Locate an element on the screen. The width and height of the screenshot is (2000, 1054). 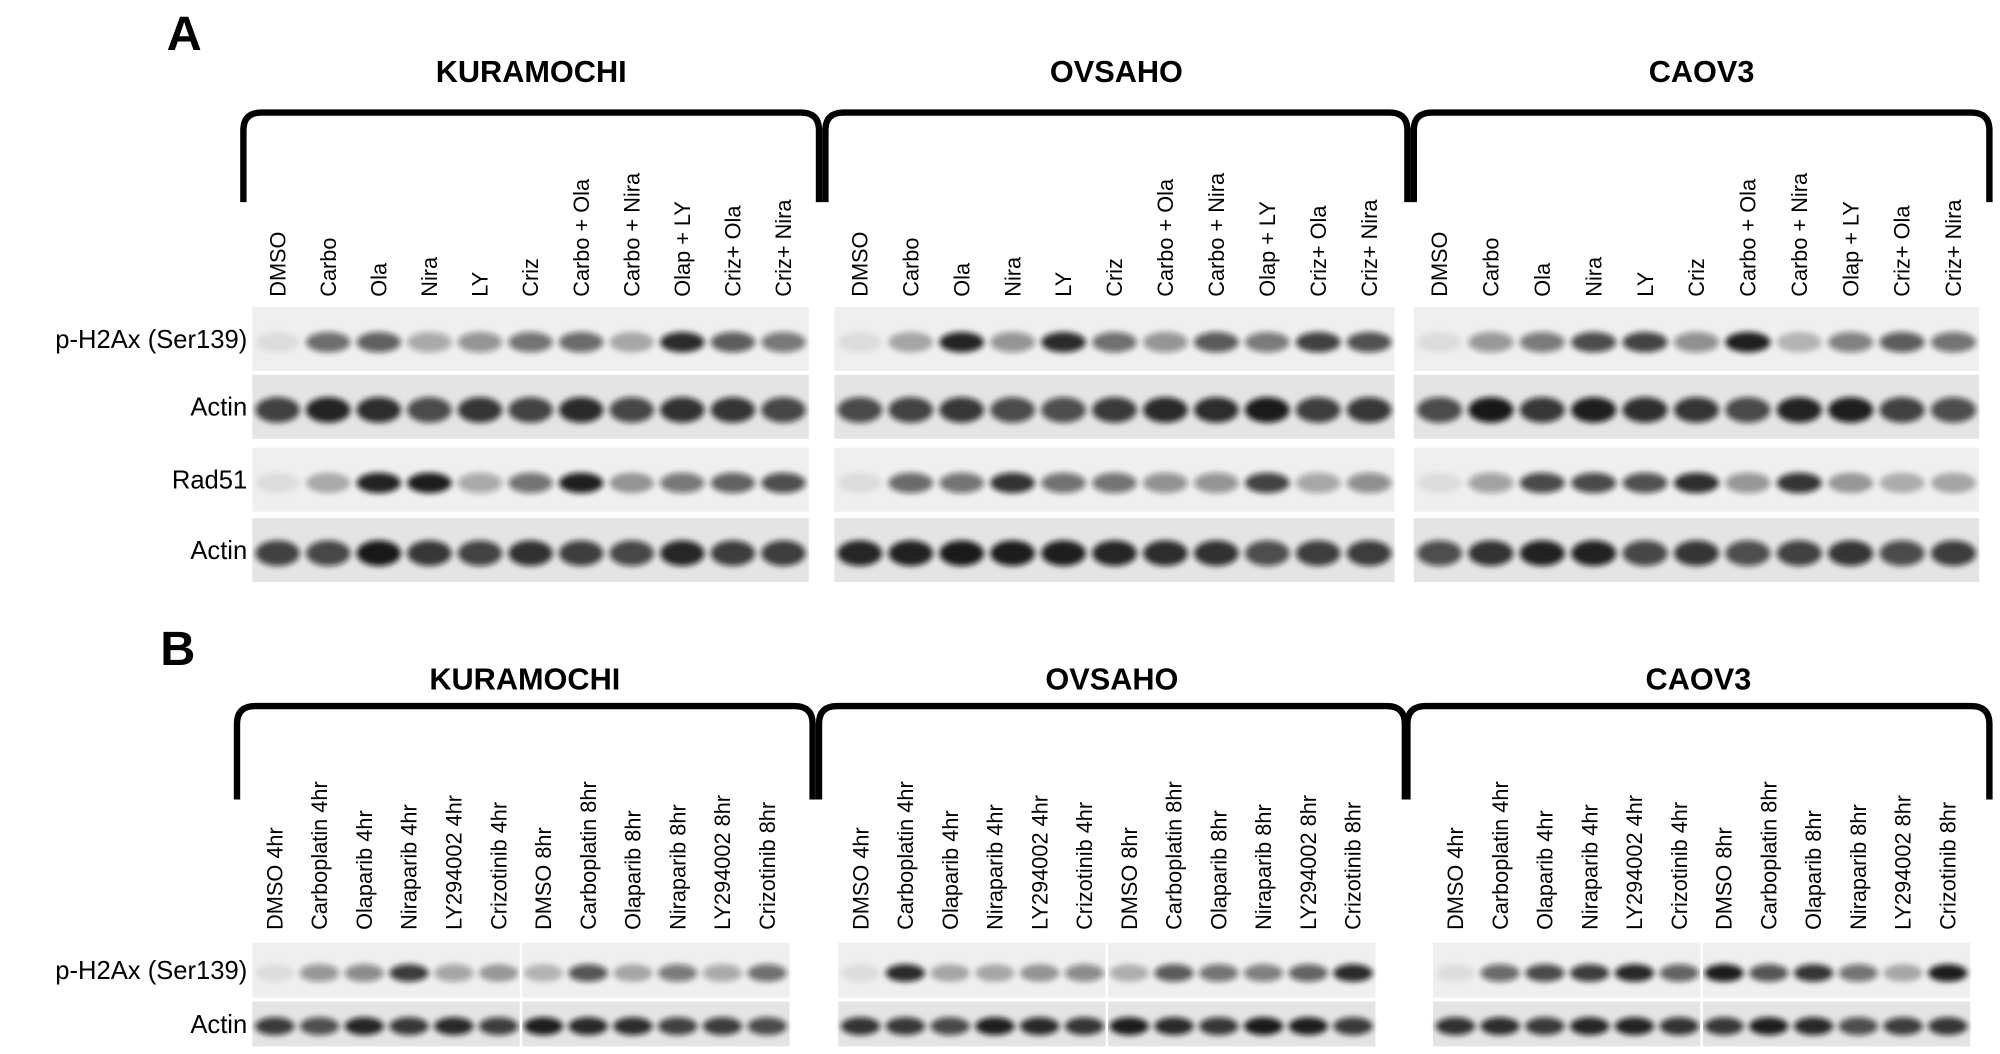
lane-label: DMSO 4hr is located at coordinates (860, 878).